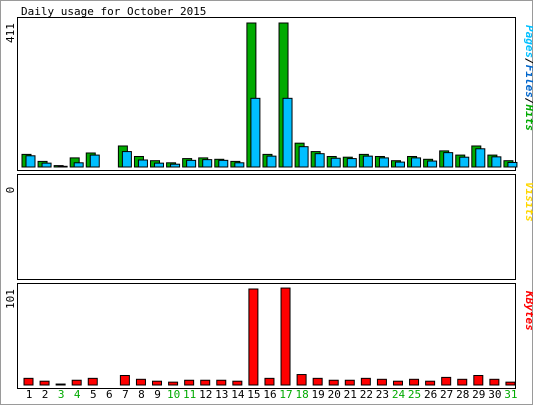 The height and width of the screenshot is (405, 533). I want to click on x-tick-label-day-27: 27, so click(446, 394).